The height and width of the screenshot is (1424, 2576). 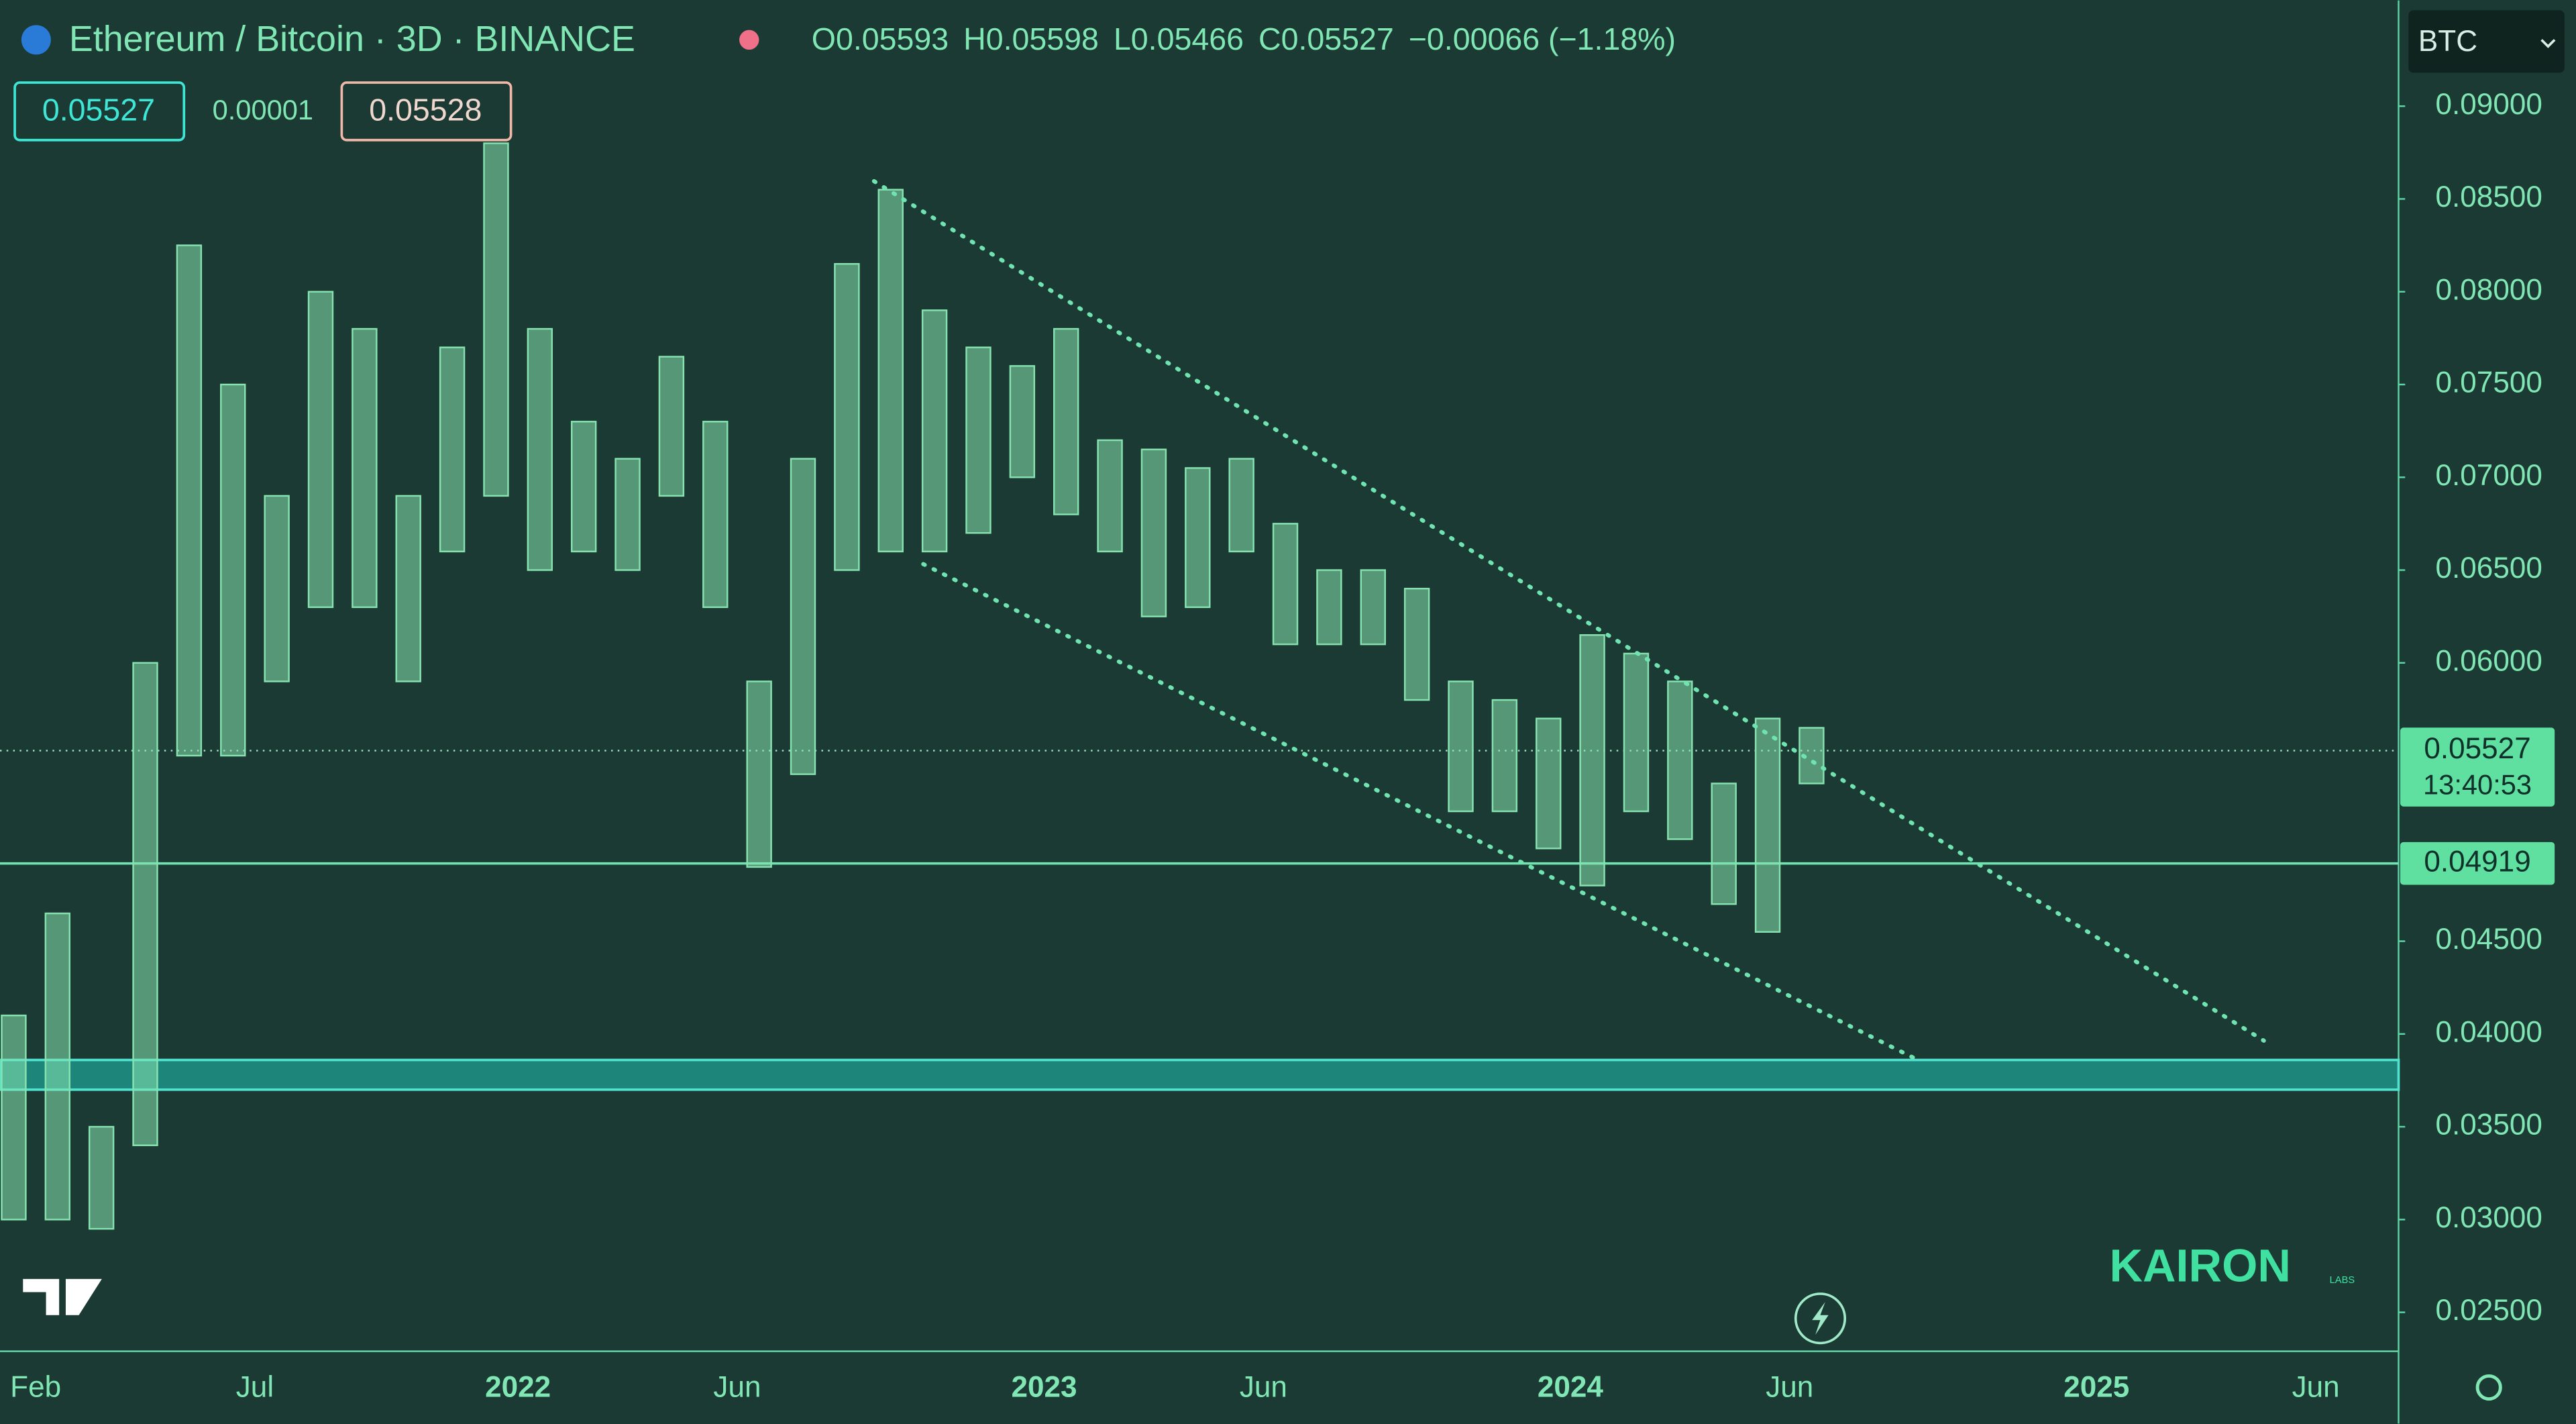 What do you see at coordinates (2342, 1280) in the screenshot?
I see `logo-sub: LABS` at bounding box center [2342, 1280].